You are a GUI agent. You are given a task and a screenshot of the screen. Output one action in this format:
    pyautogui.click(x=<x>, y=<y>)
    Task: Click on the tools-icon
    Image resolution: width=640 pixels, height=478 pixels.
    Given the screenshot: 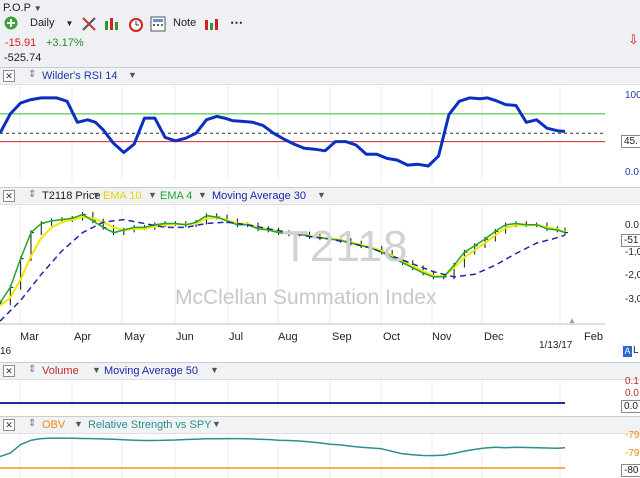 What is the action you would take?
    pyautogui.click(x=89, y=24)
    